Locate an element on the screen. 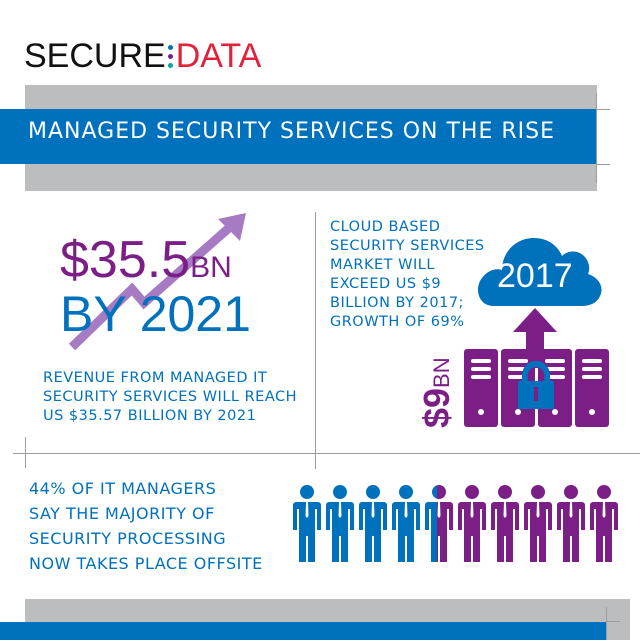 The image size is (640, 640). trend-up-arrow-icon is located at coordinates (157, 282).